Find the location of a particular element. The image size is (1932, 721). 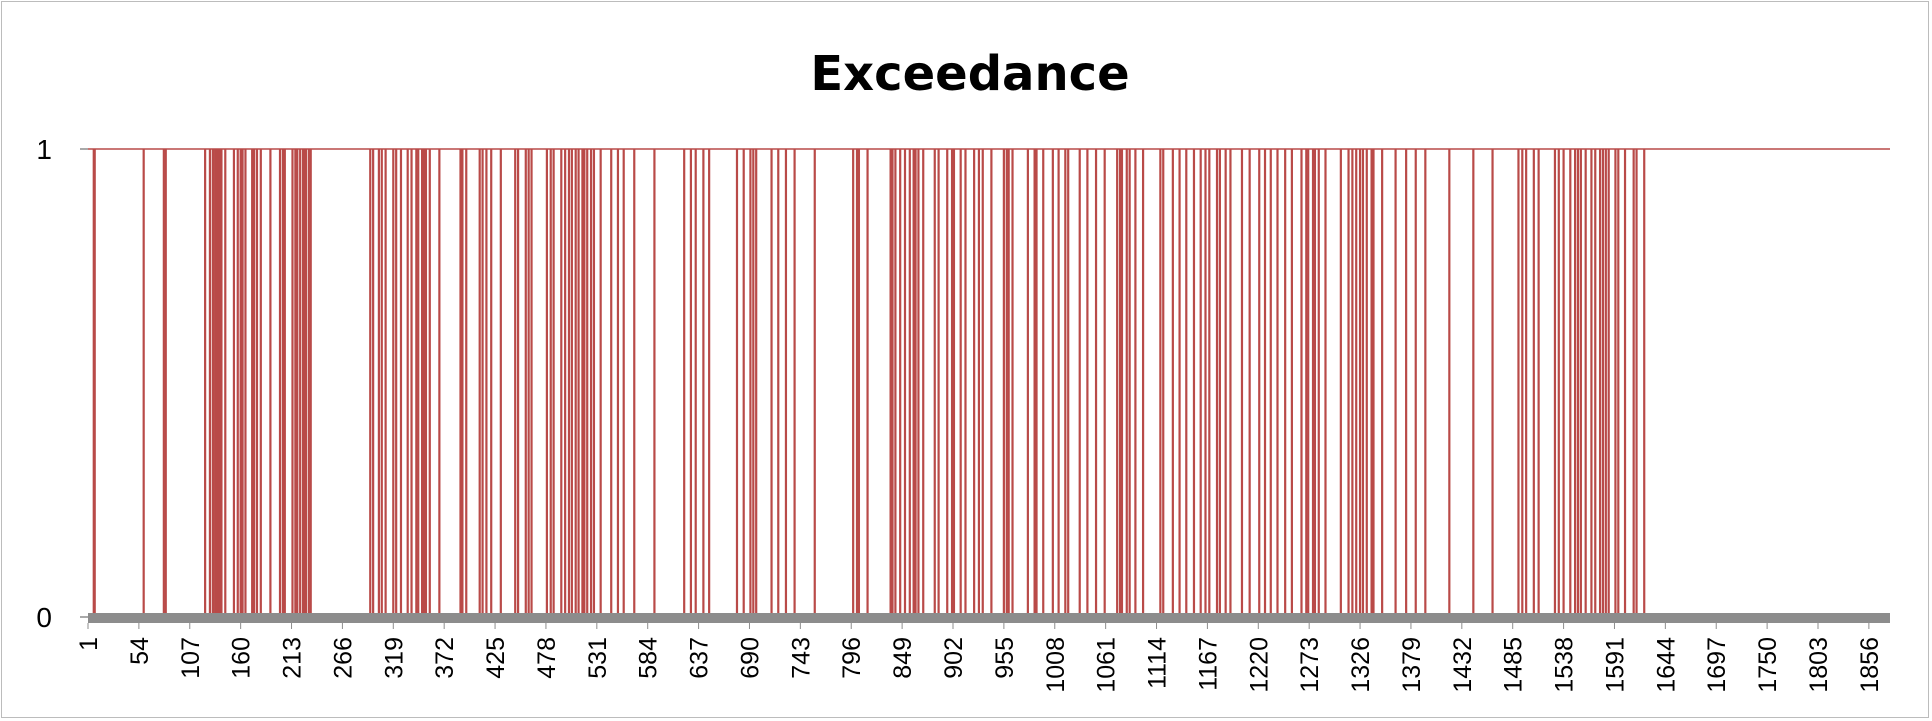

x-tick-label-955: 955 is located at coordinates (1005, 658).